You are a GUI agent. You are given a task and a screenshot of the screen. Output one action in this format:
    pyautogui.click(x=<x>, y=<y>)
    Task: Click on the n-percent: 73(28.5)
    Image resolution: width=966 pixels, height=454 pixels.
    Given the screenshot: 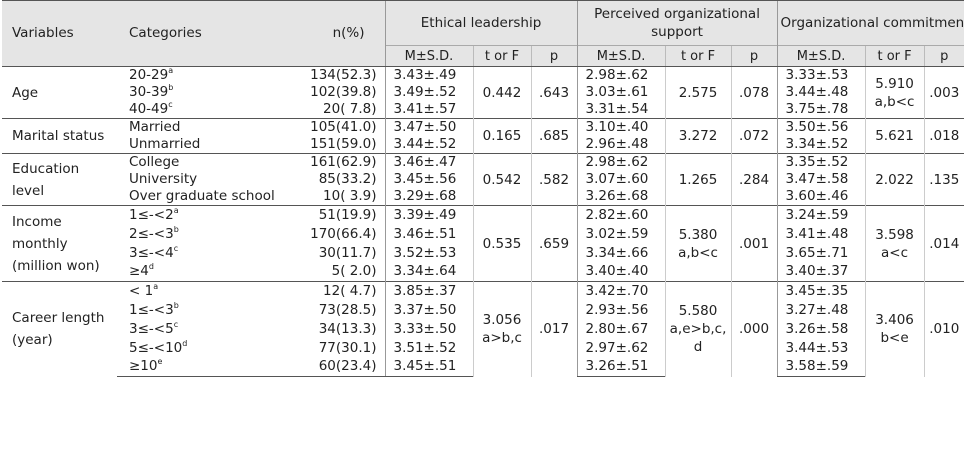 What is the action you would take?
    pyautogui.click(x=347, y=309)
    